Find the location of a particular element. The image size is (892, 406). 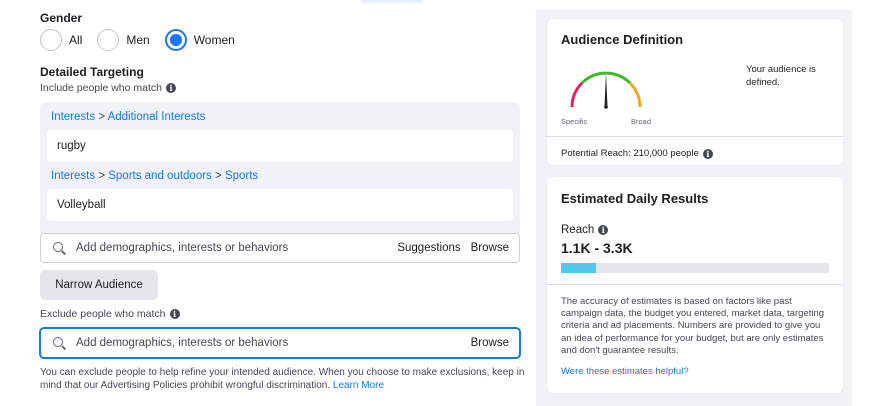

gauge-specific-label: Specific is located at coordinates (574, 121).